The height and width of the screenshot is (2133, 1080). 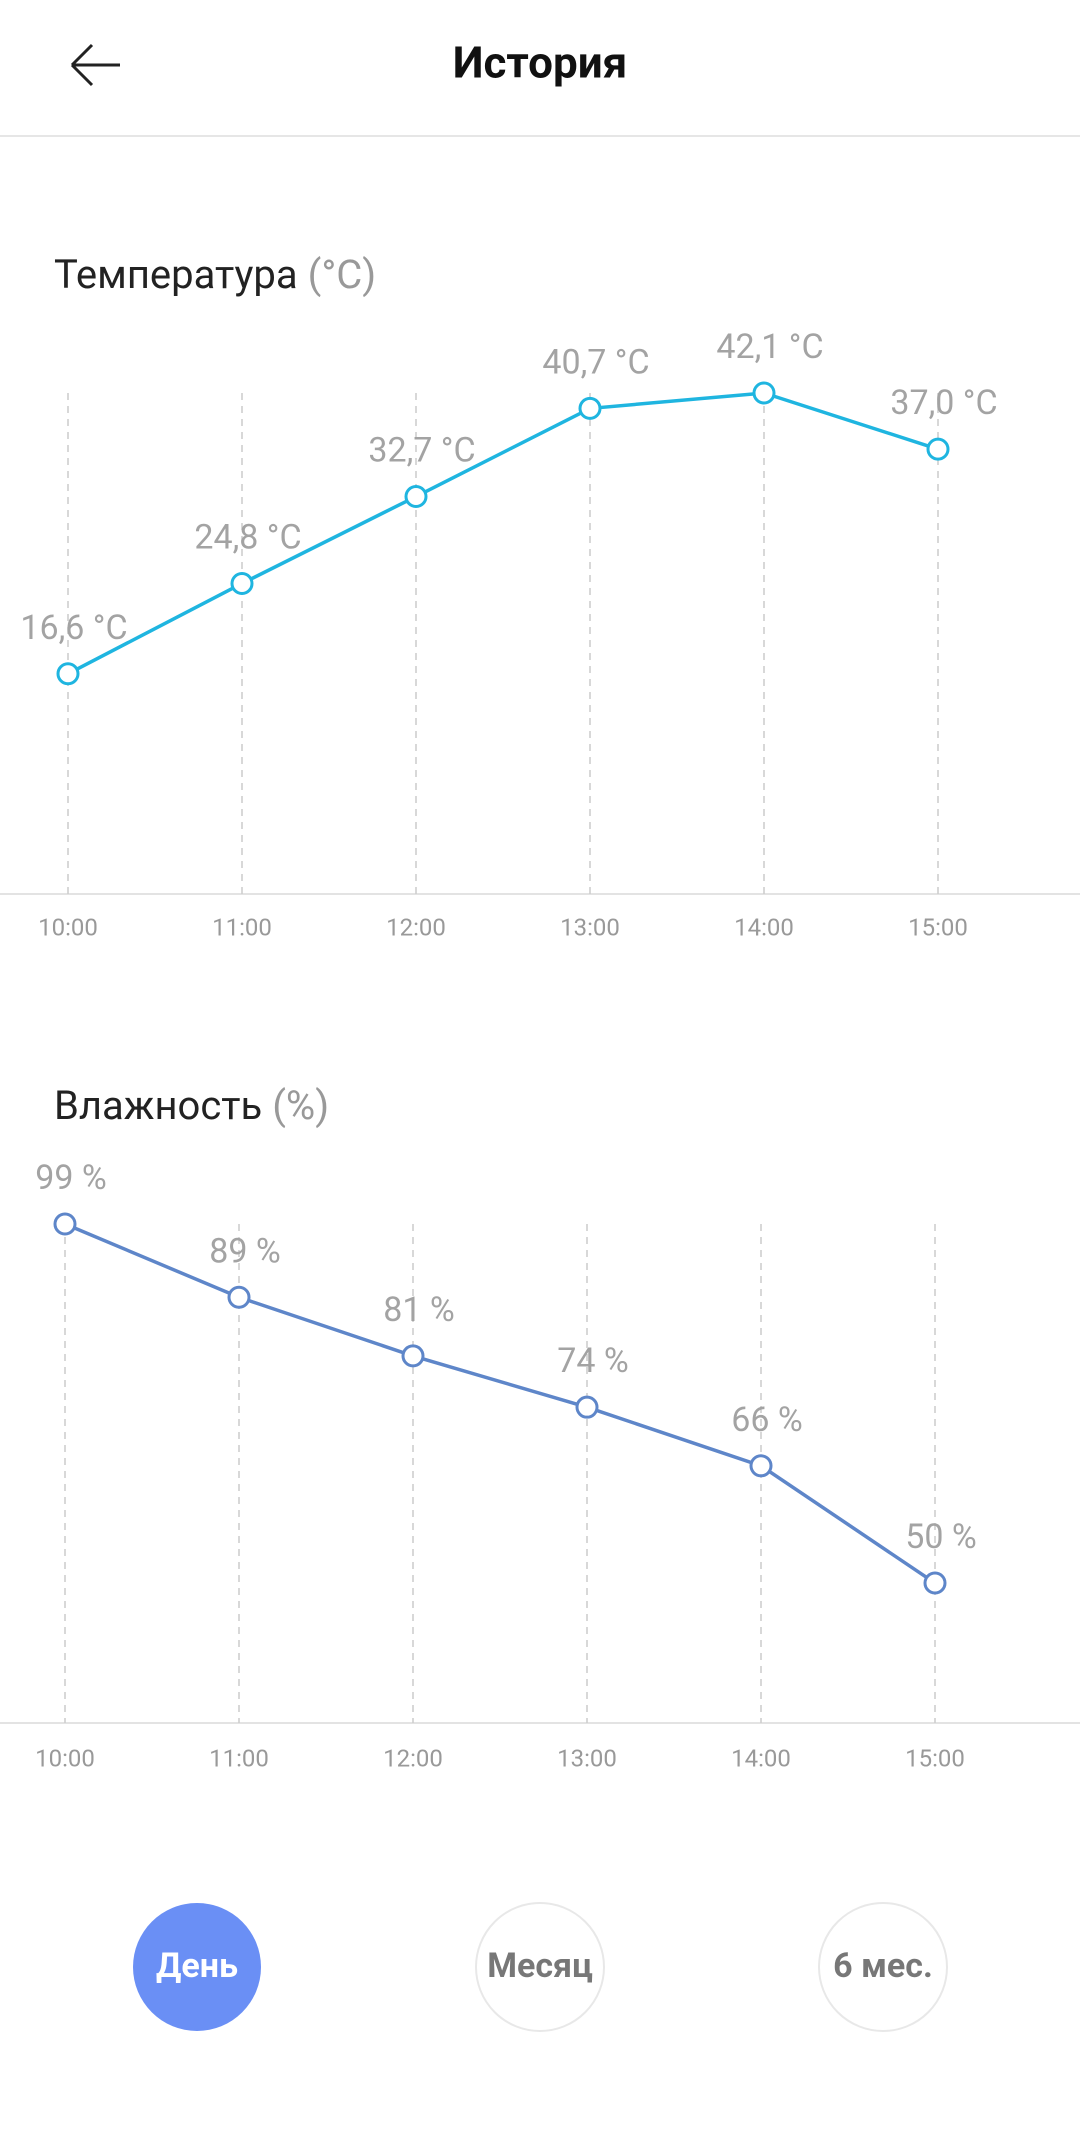 What do you see at coordinates (247, 537) in the screenshot?
I see `value-label: 24,8 °C` at bounding box center [247, 537].